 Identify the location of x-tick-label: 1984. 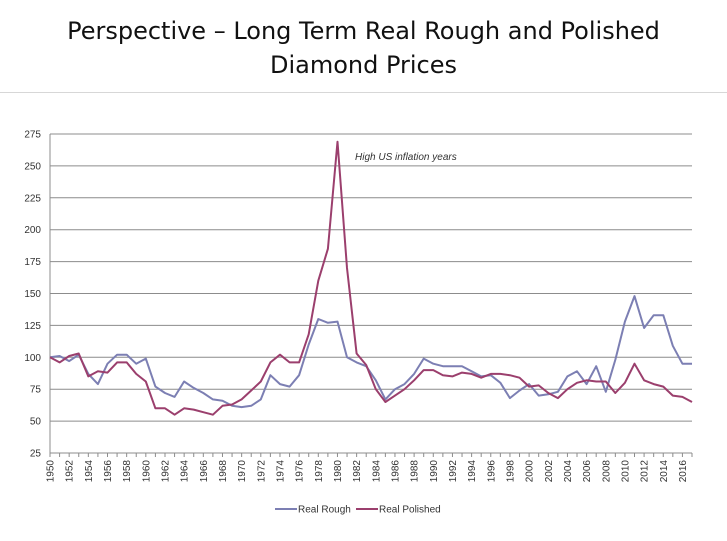
(376, 471).